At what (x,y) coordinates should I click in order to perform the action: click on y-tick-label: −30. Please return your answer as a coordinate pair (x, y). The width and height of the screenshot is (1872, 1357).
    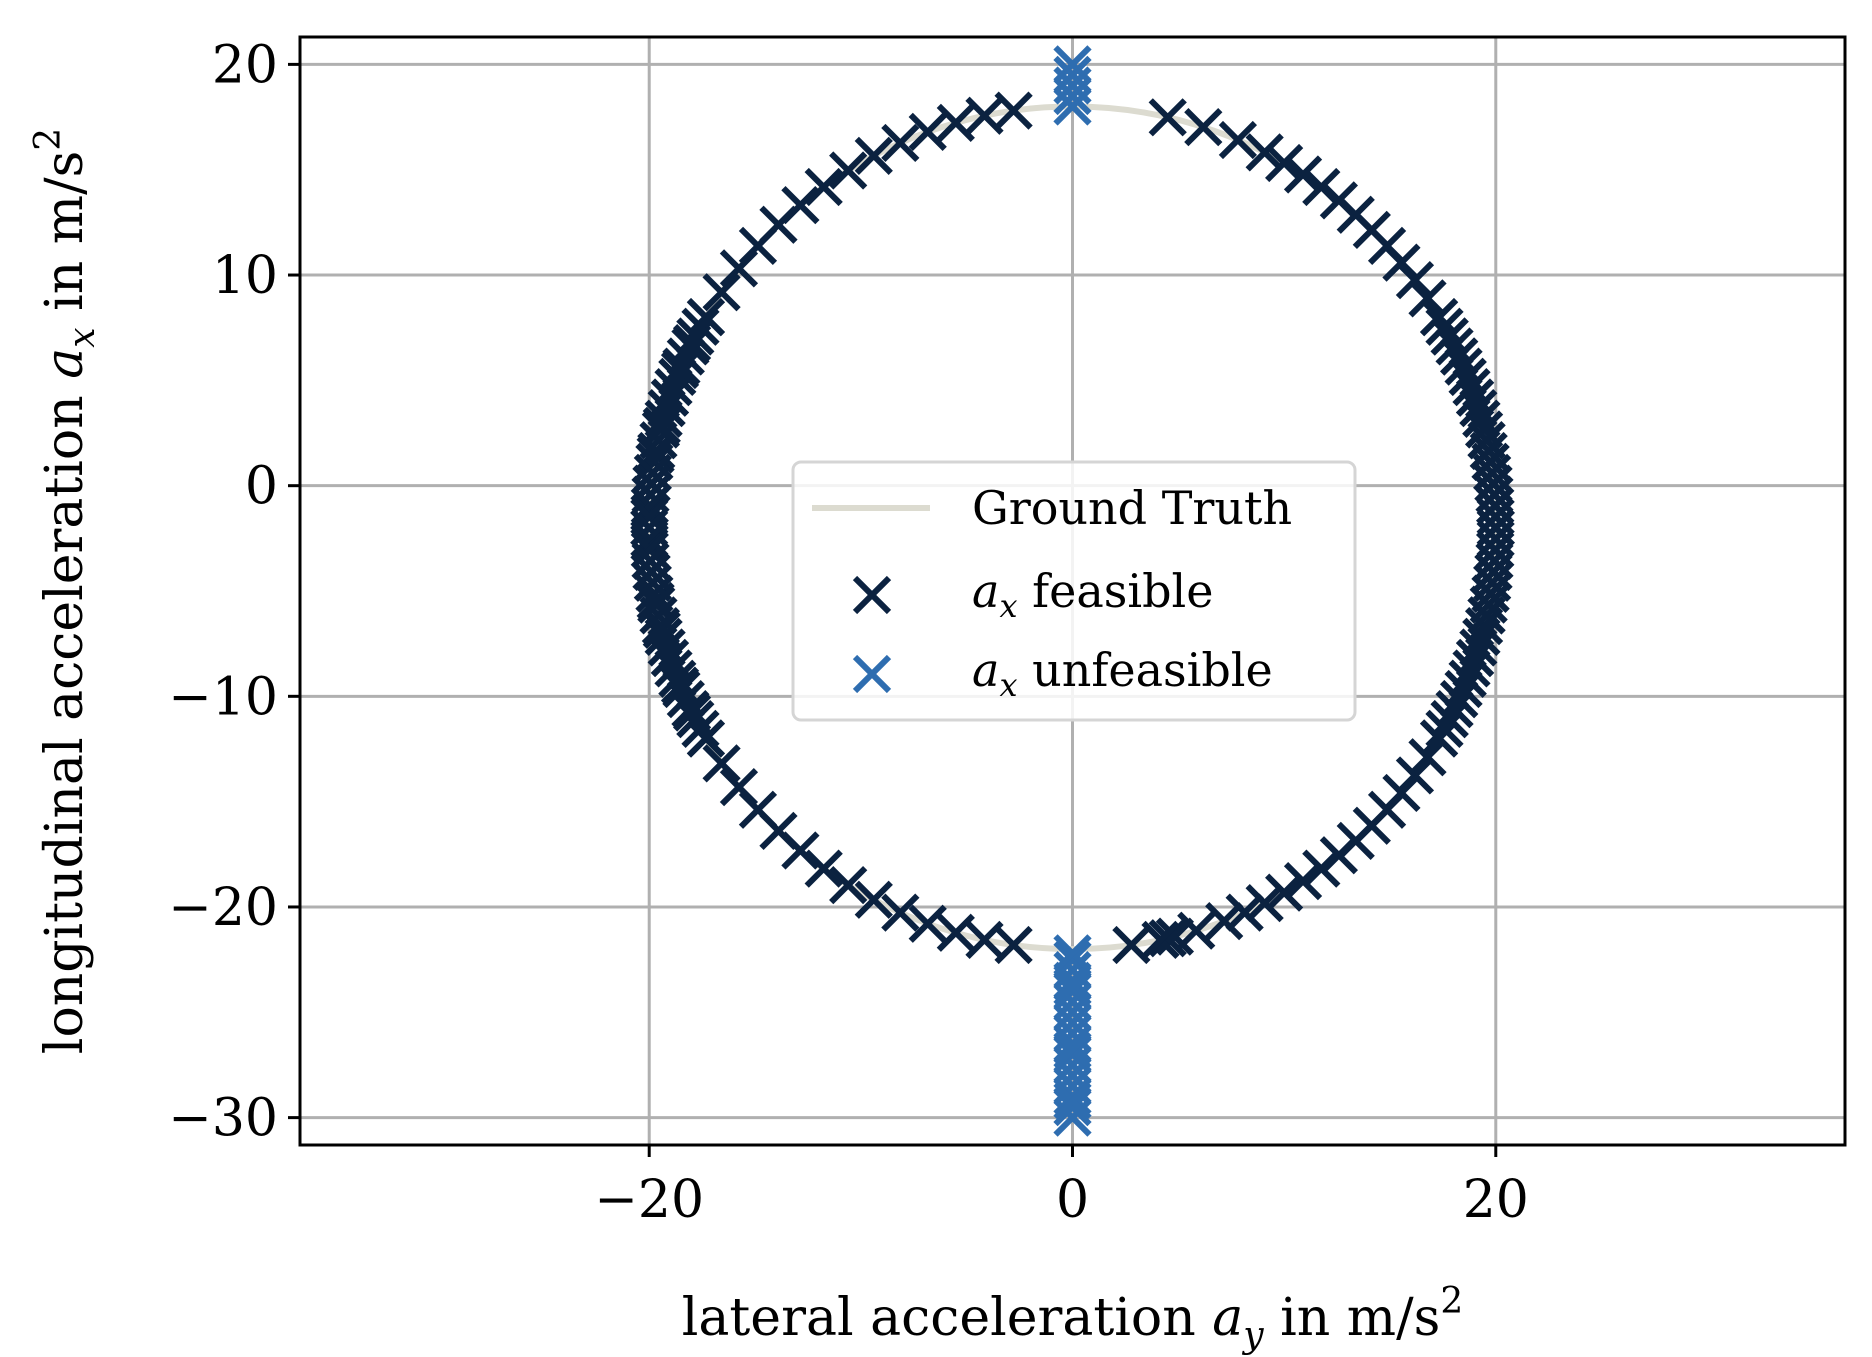
    Looking at the image, I should click on (223, 1119).